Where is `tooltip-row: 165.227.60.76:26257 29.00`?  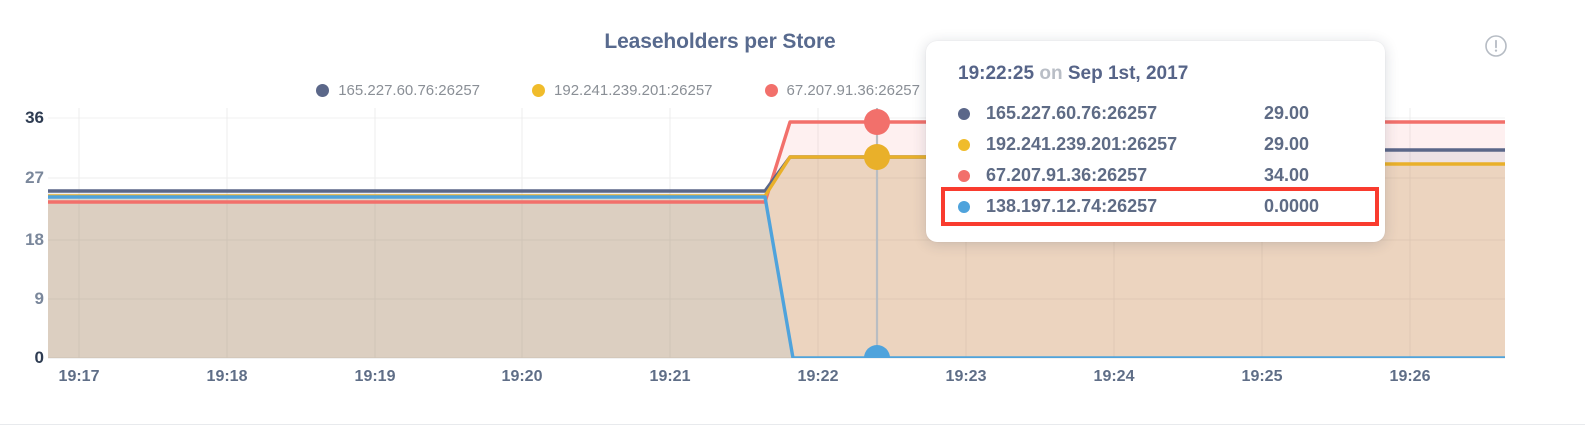 tooltip-row: 165.227.60.76:26257 29.00 is located at coordinates (1158, 113).